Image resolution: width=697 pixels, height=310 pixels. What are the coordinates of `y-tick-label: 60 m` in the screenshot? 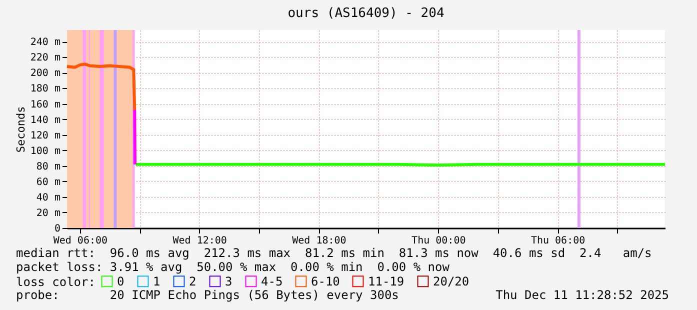 It's located at (48, 182).